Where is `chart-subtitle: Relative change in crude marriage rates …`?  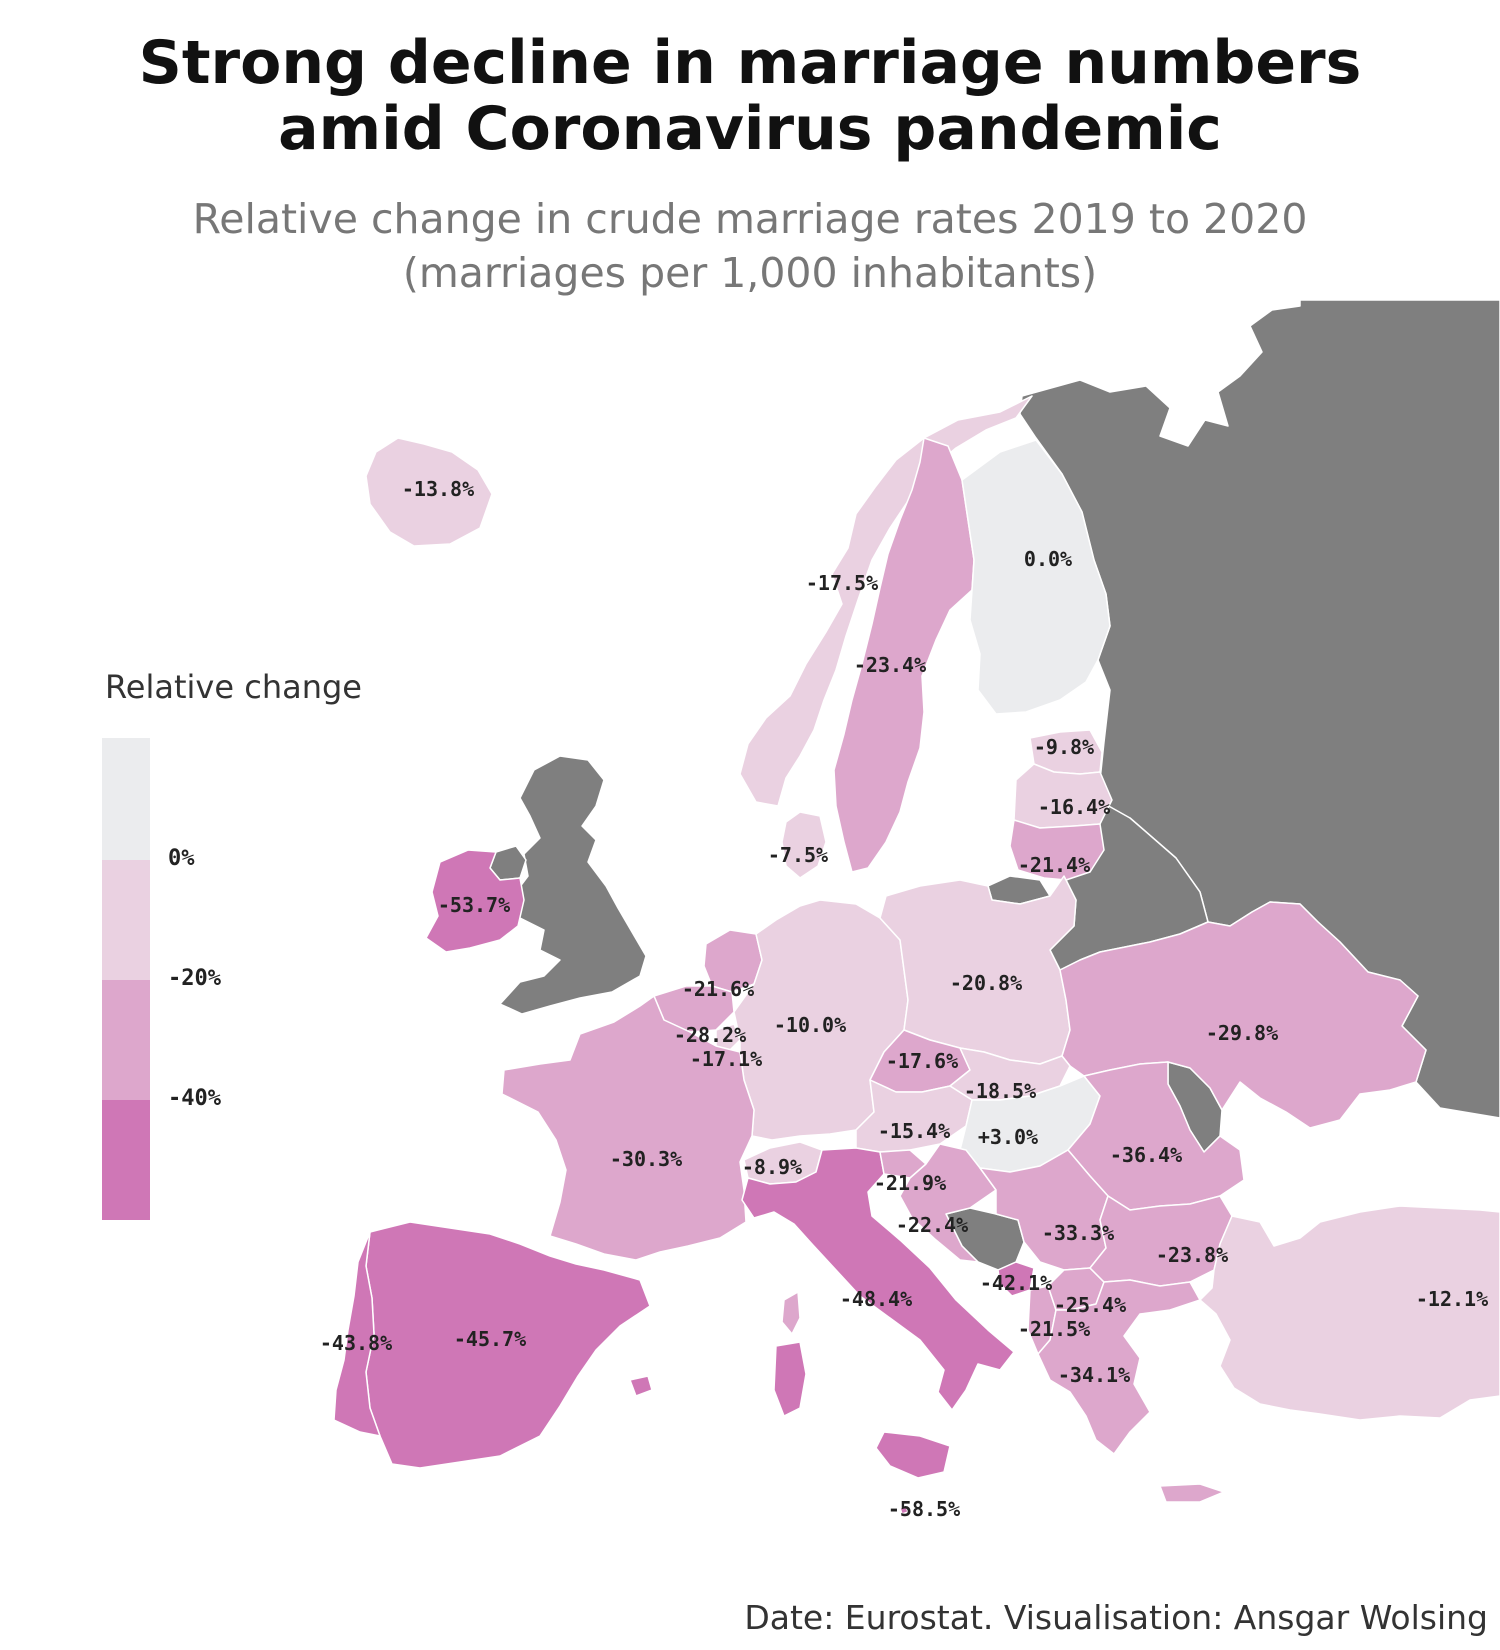
chart-subtitle: Relative change in crude marriage rates … is located at coordinates (750, 246).